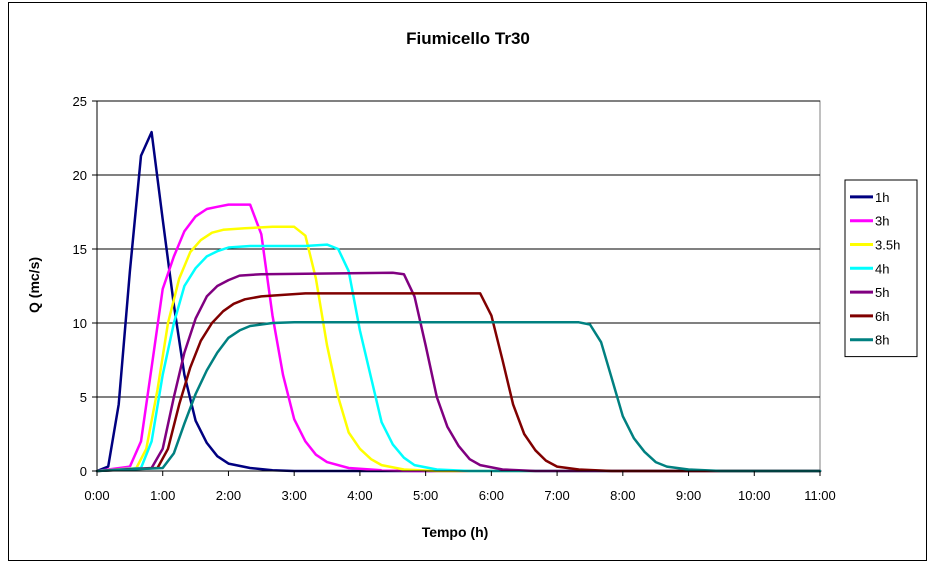 Image resolution: width=935 pixels, height=564 pixels. I want to click on legend-item-6h: 6h, so click(869, 316).